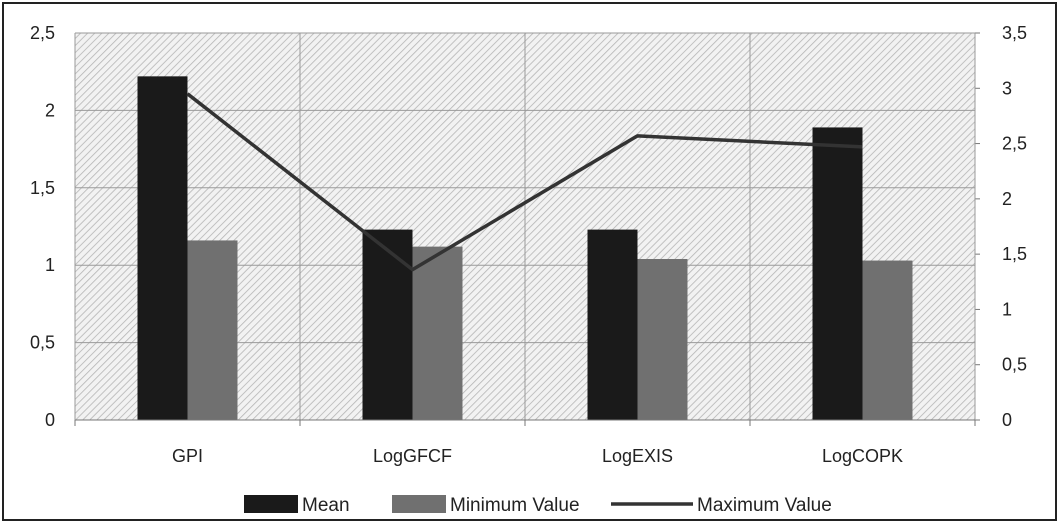  I want to click on y-right-tick-label: 2, so click(1007, 199).